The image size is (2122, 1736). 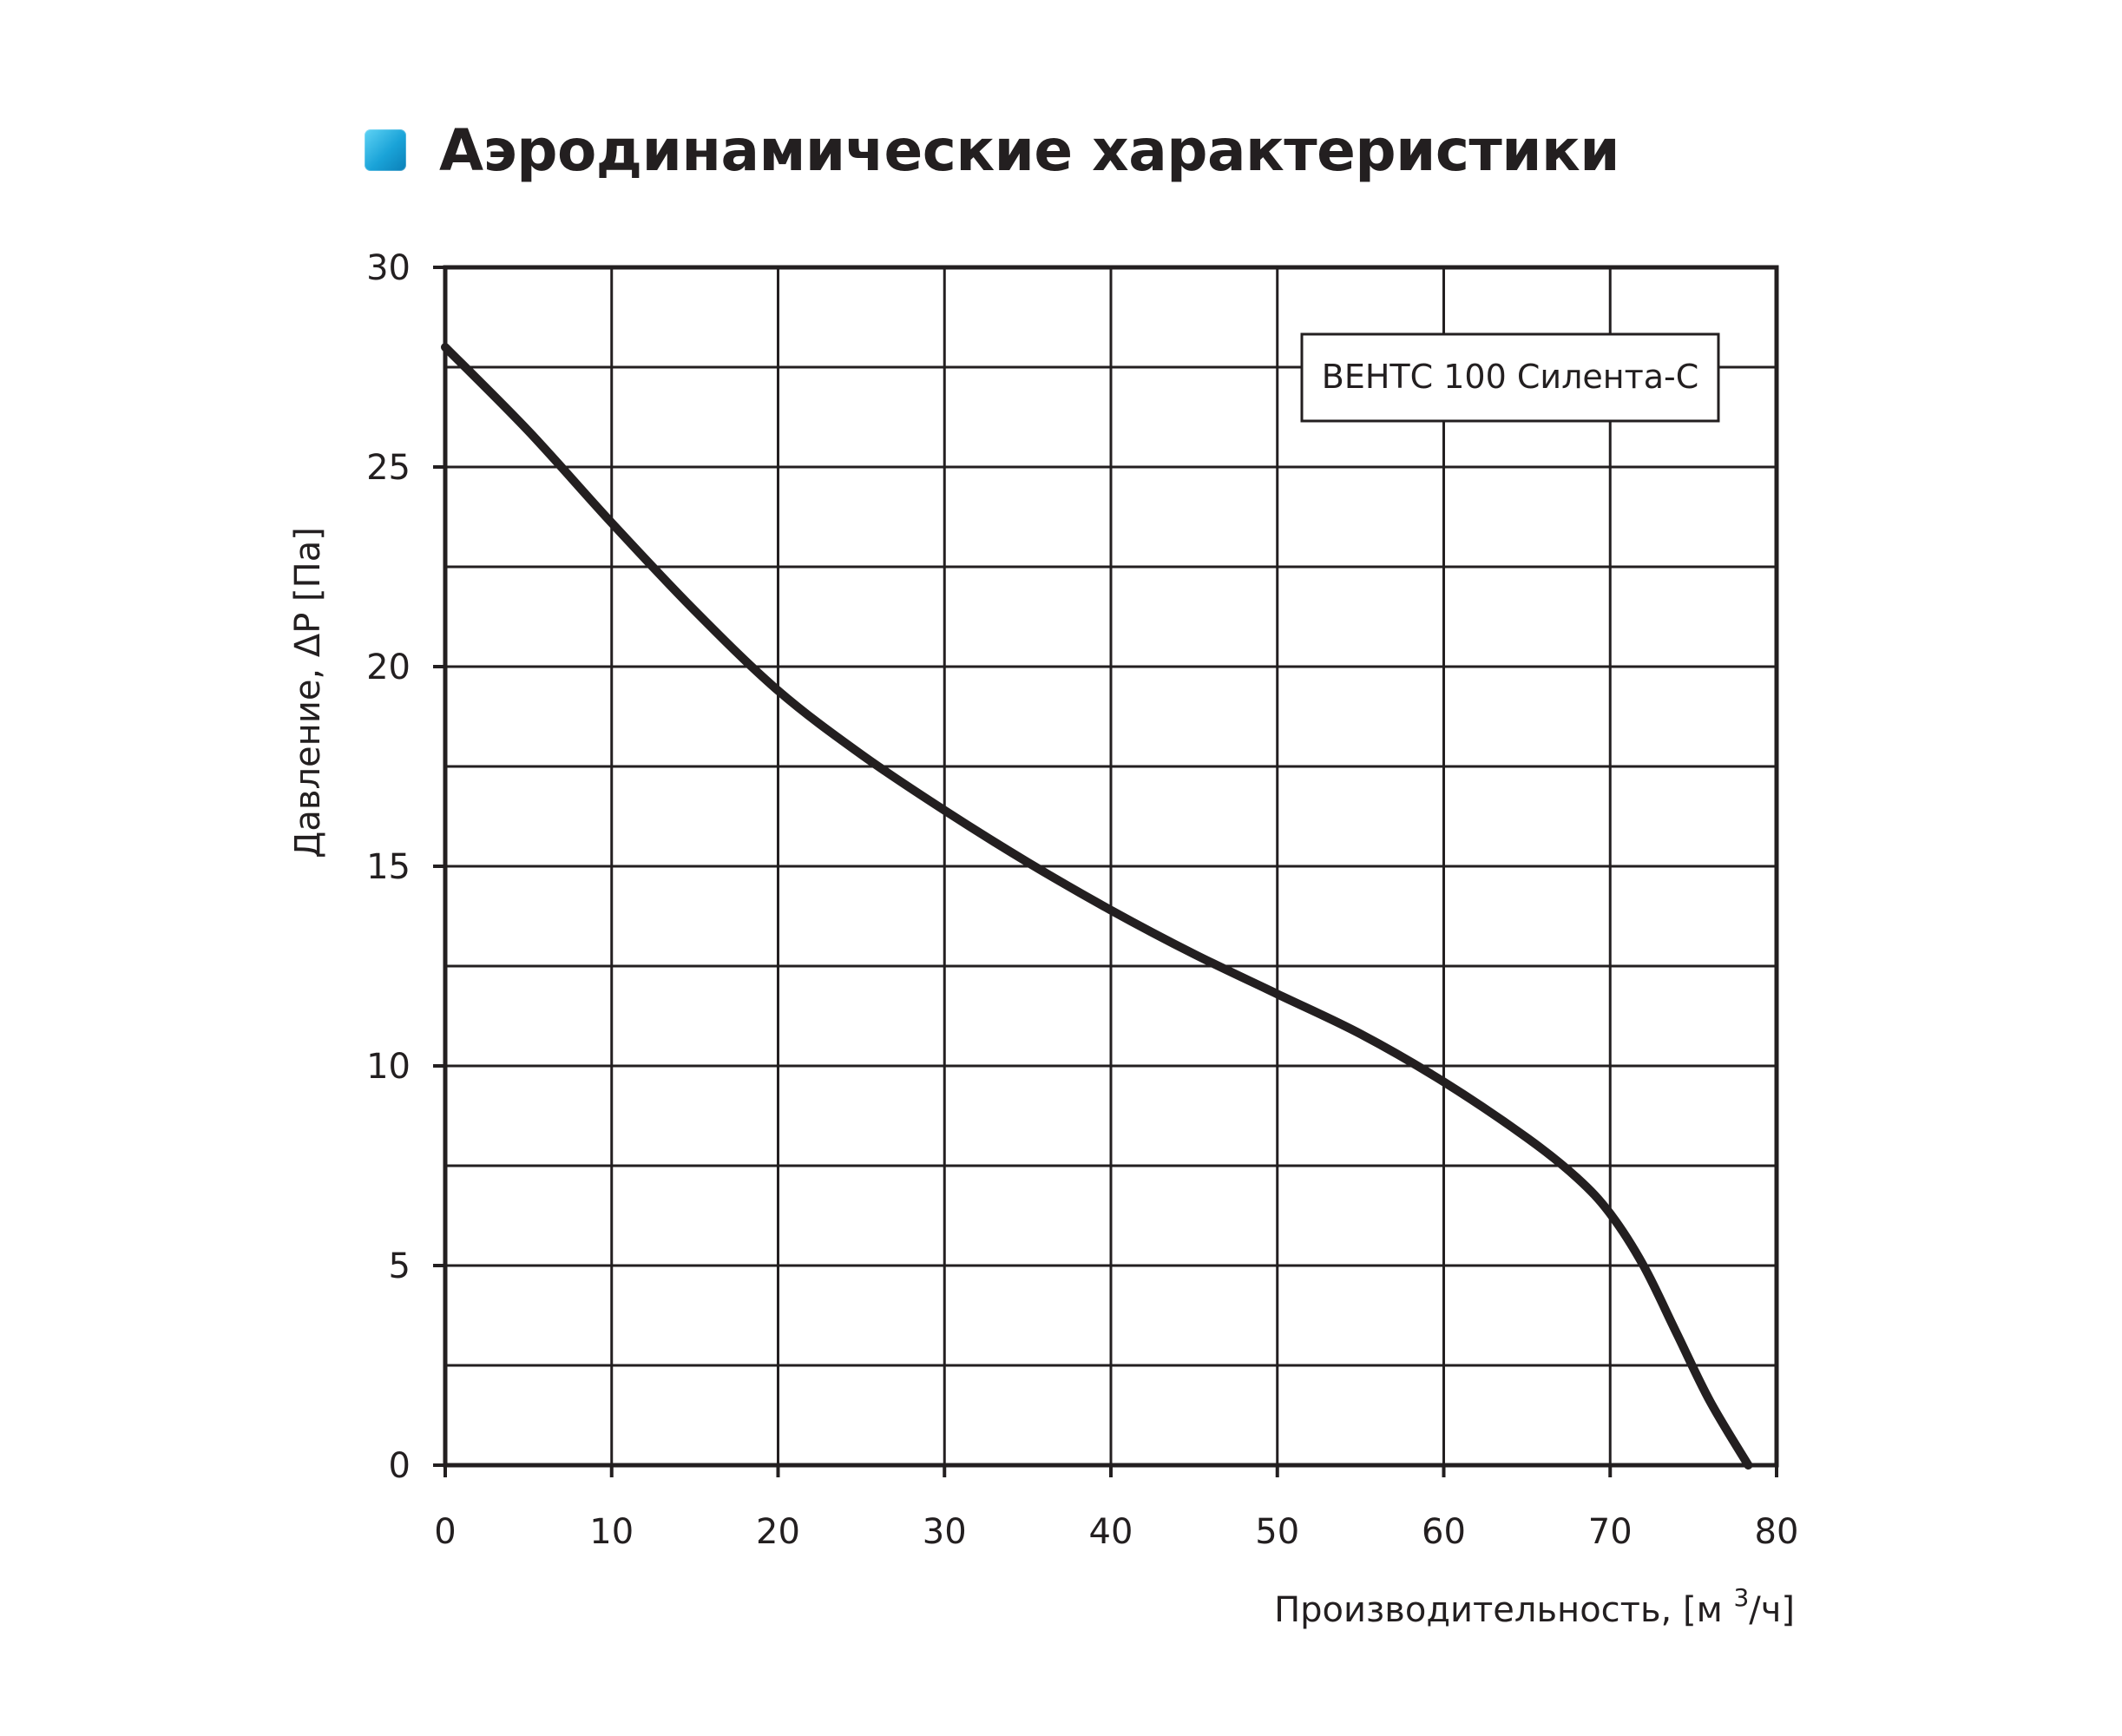 What do you see at coordinates (1772, 1610) in the screenshot?
I see `x-axis-label-suffix: /ч]` at bounding box center [1772, 1610].